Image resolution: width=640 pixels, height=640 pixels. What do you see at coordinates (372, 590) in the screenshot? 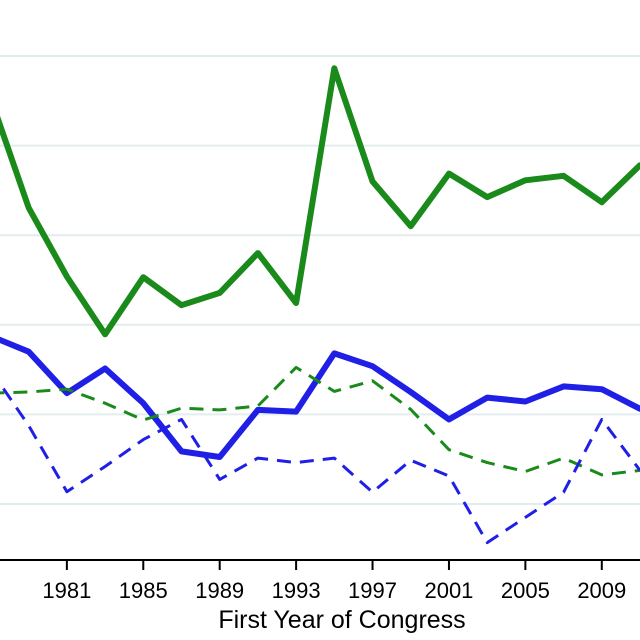
I see `x-tick-label-1997: 1997` at bounding box center [372, 590].